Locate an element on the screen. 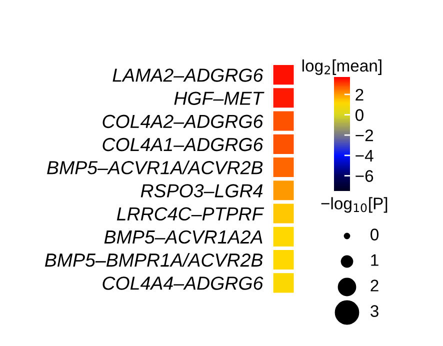 The height and width of the screenshot is (346, 443). color-bar-label: −4 is located at coordinates (365, 156).